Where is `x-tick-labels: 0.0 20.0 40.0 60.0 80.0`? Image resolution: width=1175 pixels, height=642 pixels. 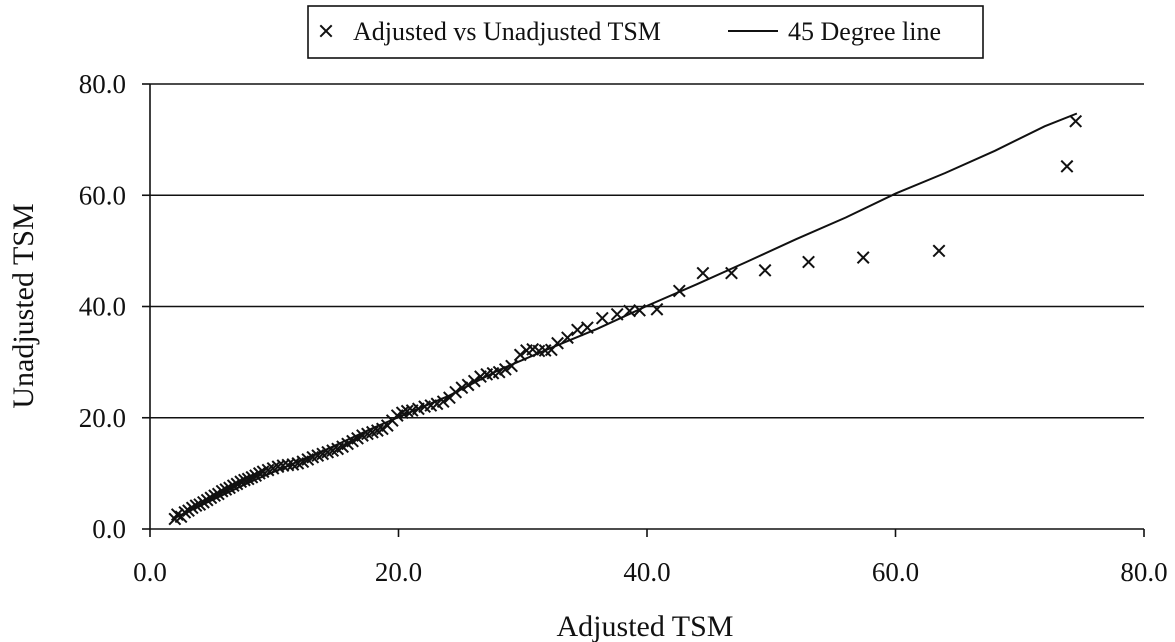
x-tick-labels: 0.0 20.0 40.0 60.0 80.0 is located at coordinates (650, 572).